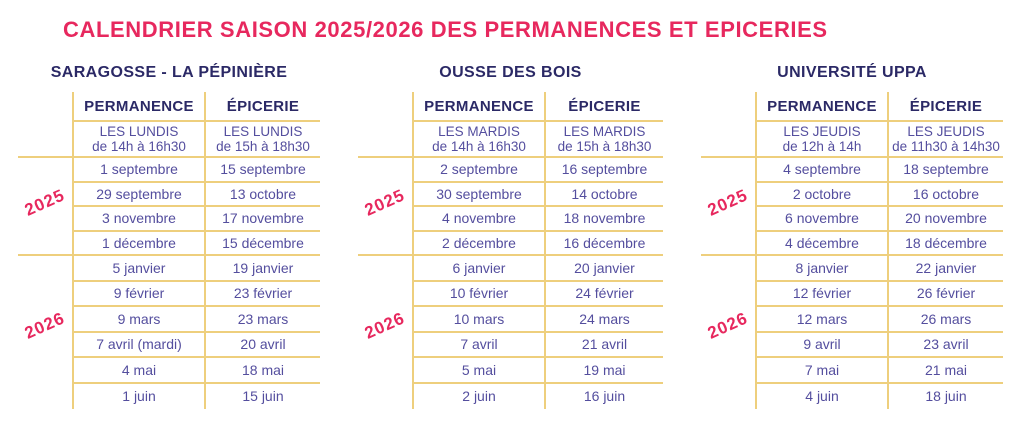  Describe the element at coordinates (945, 194) in the screenshot. I see `date-cell: 16 octobre` at that location.